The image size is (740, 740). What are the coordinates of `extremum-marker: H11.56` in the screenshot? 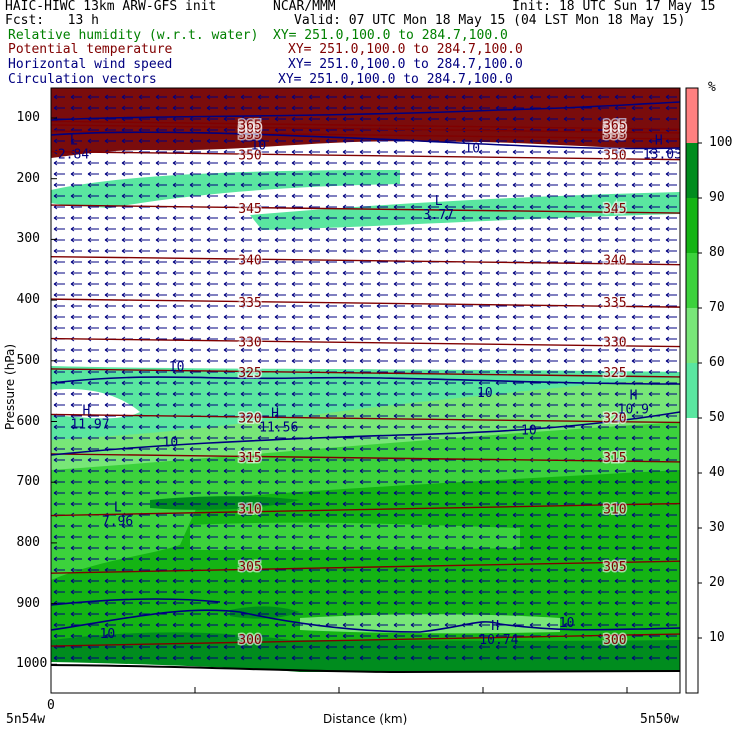 It's located at (278, 421).